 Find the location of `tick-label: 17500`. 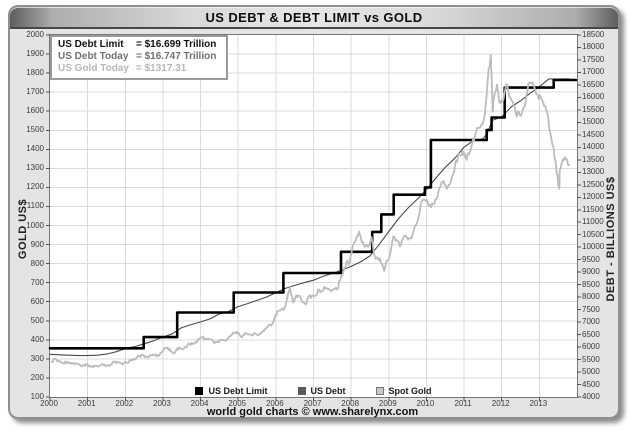

tick-label: 17500 is located at coordinates (593, 59).